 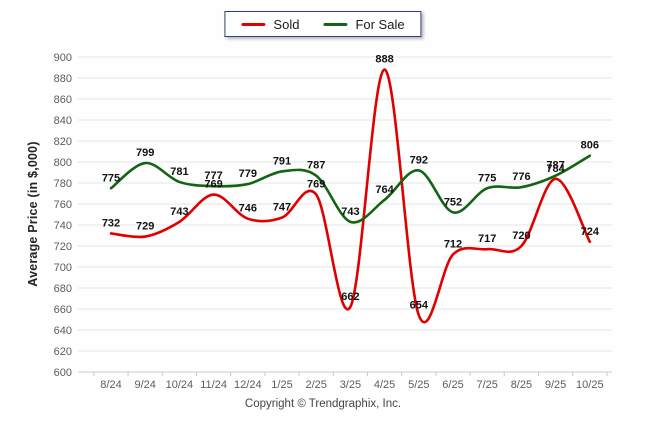 I want to click on legend-label-for-sale: For Sale, so click(x=380, y=24).